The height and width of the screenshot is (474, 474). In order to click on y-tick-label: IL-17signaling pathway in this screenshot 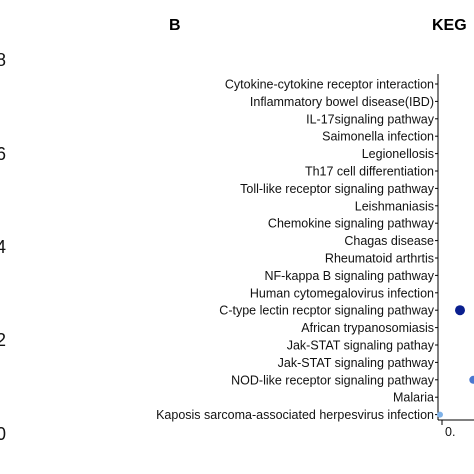, I will do `click(370, 119)`.